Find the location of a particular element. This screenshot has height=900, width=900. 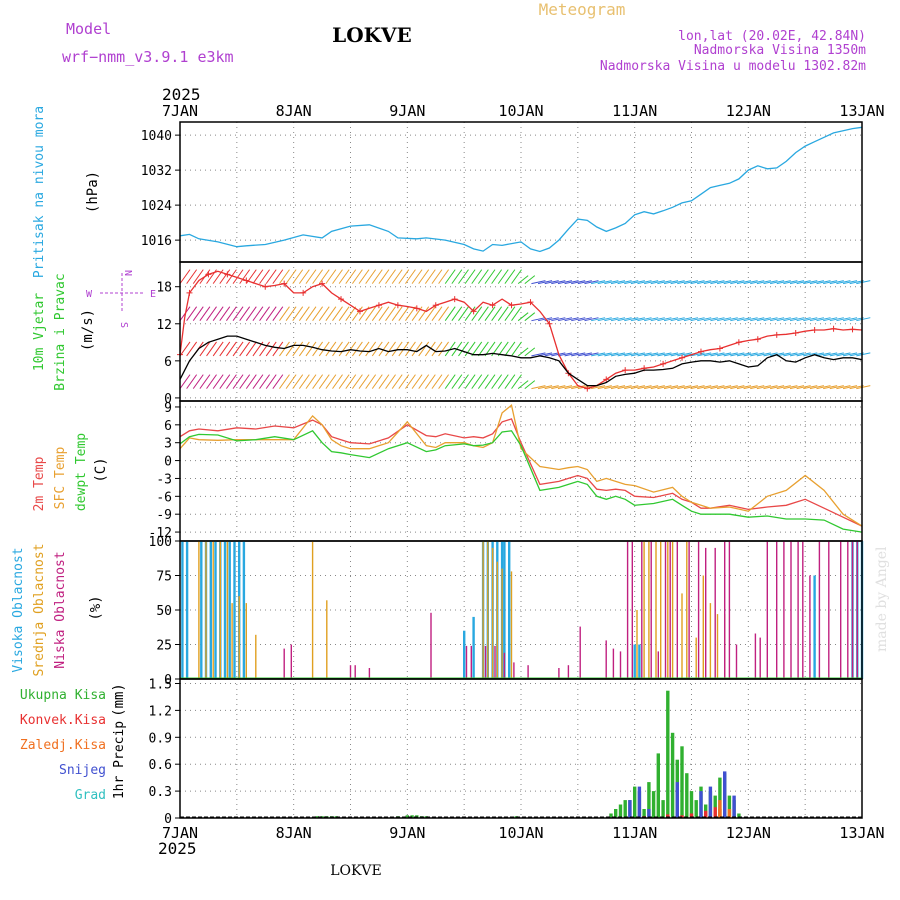

legend-snow: Snijeg is located at coordinates (82, 770).